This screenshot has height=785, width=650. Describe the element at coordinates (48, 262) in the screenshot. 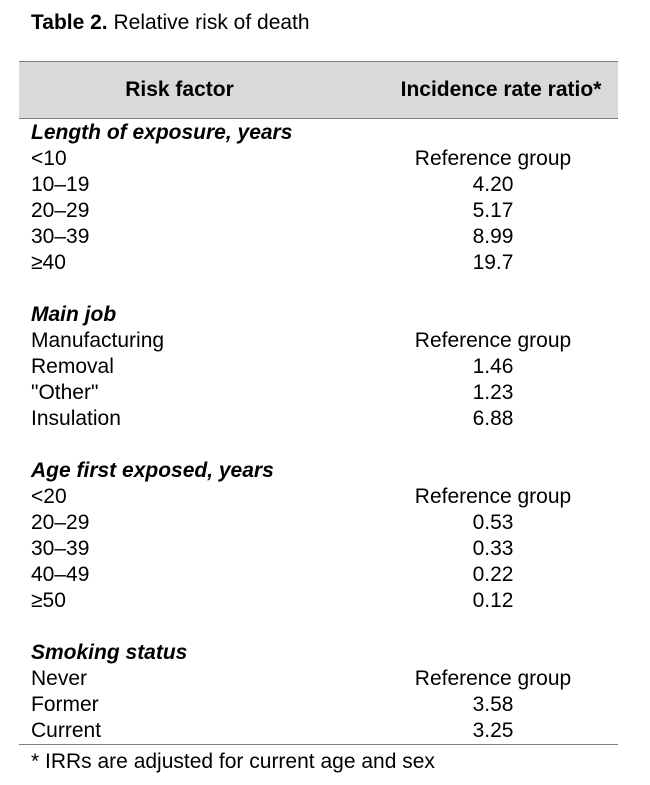

I see `risk-factor-cell: ≥40` at that location.